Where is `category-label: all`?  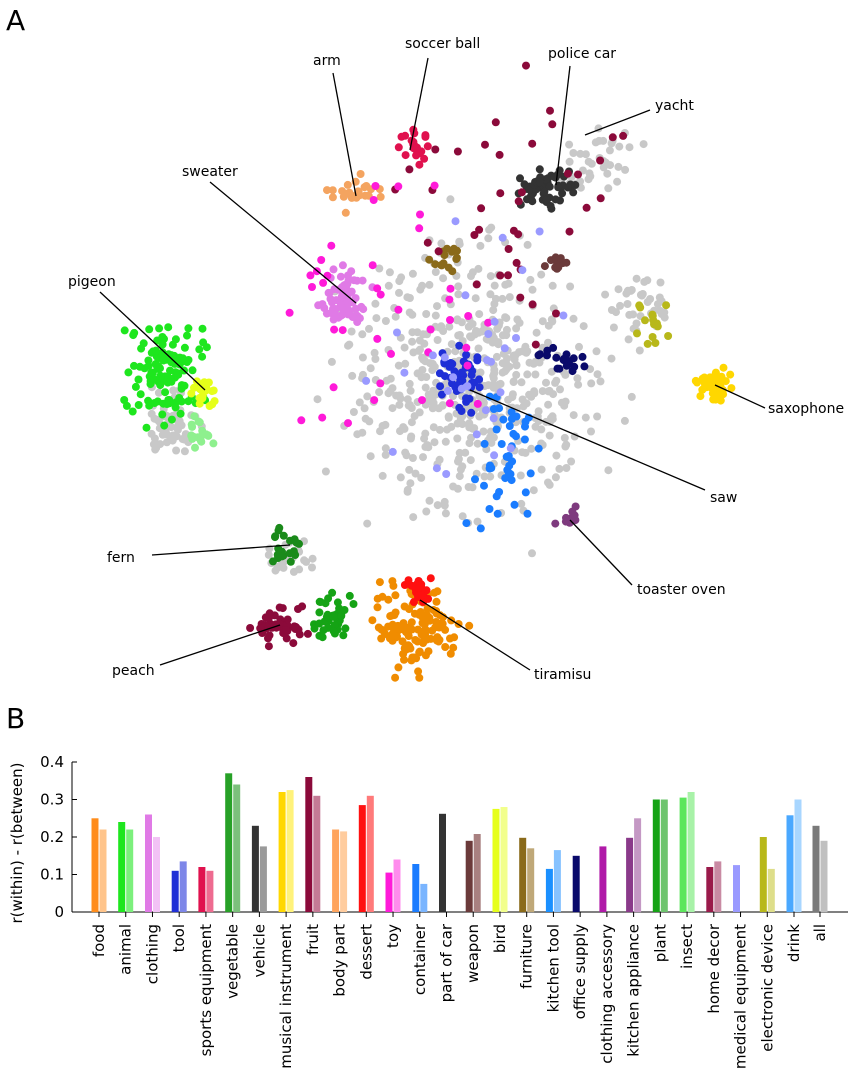
category-label: all is located at coordinates (820, 933).